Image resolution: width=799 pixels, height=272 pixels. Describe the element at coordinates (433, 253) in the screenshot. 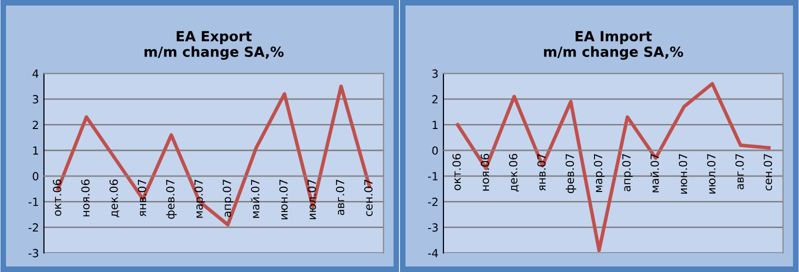

I see `y-tick-label: -4` at that location.